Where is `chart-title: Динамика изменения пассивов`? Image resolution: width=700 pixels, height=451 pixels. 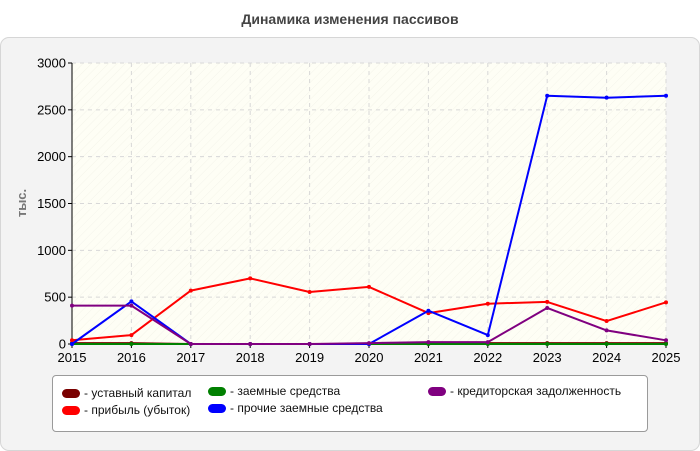
chart-title: Динамика изменения пассивов is located at coordinates (350, 19).